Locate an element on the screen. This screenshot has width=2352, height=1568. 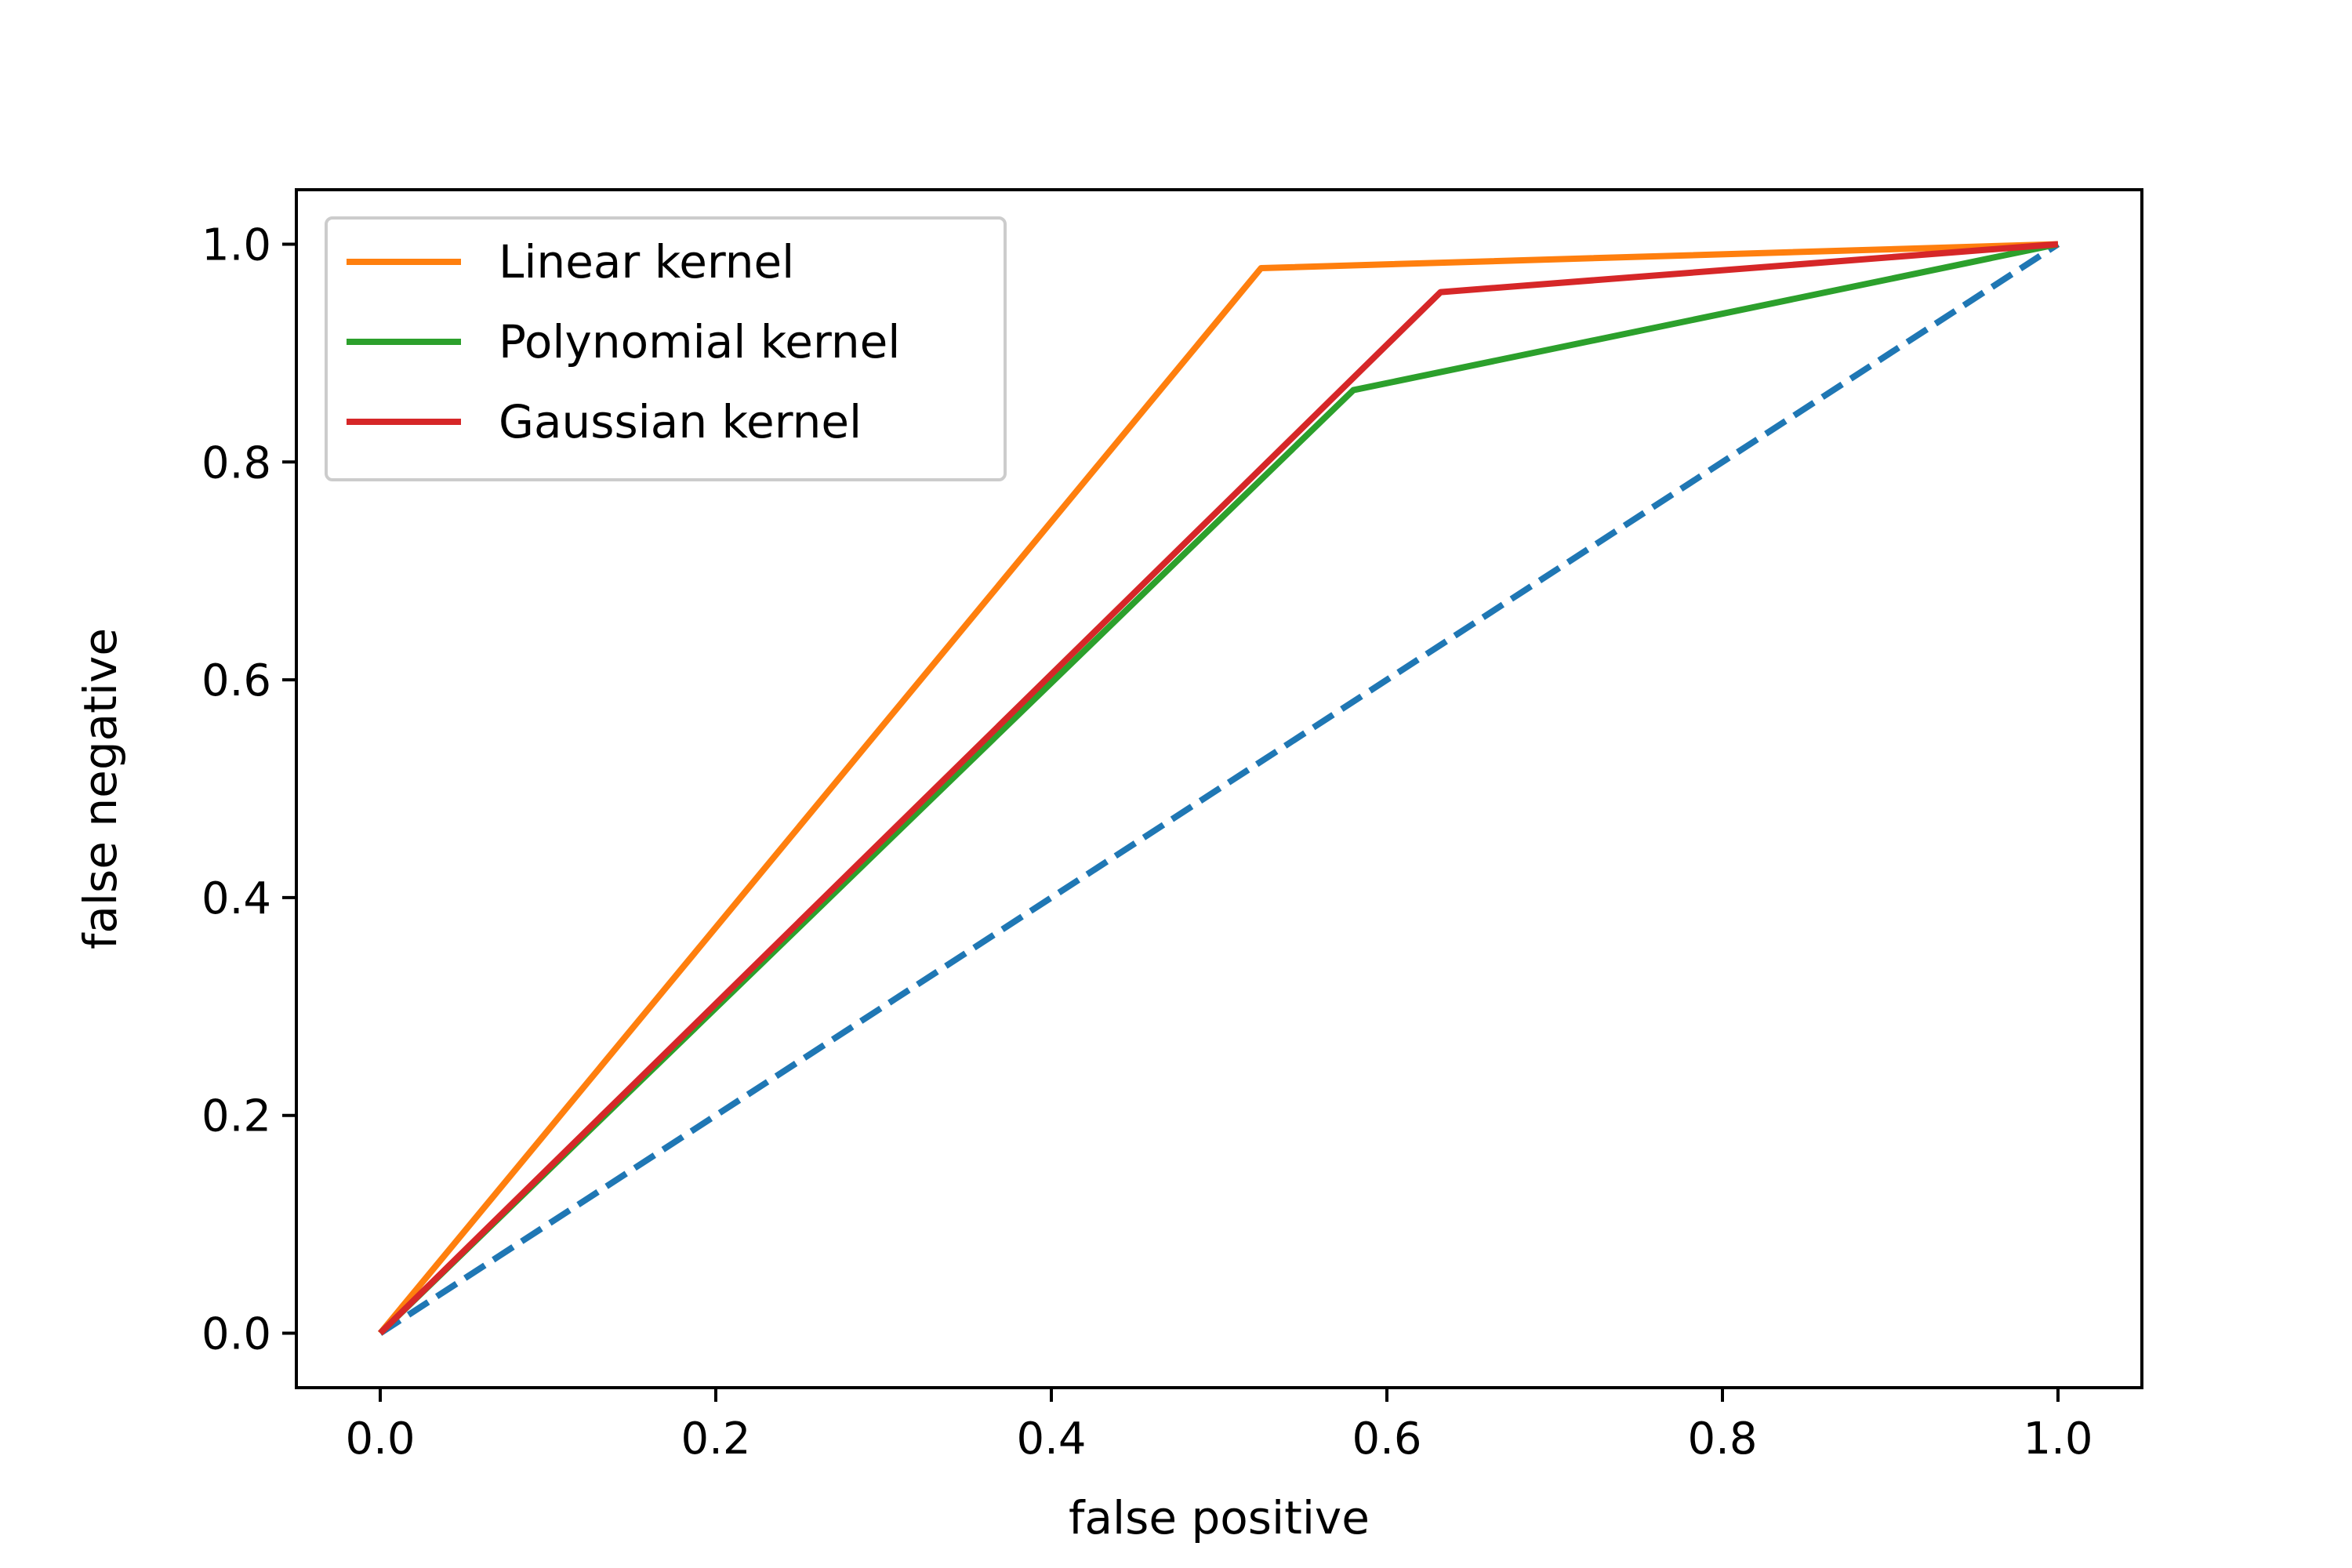
y-tick-label: 0.0 is located at coordinates (236, 1334).